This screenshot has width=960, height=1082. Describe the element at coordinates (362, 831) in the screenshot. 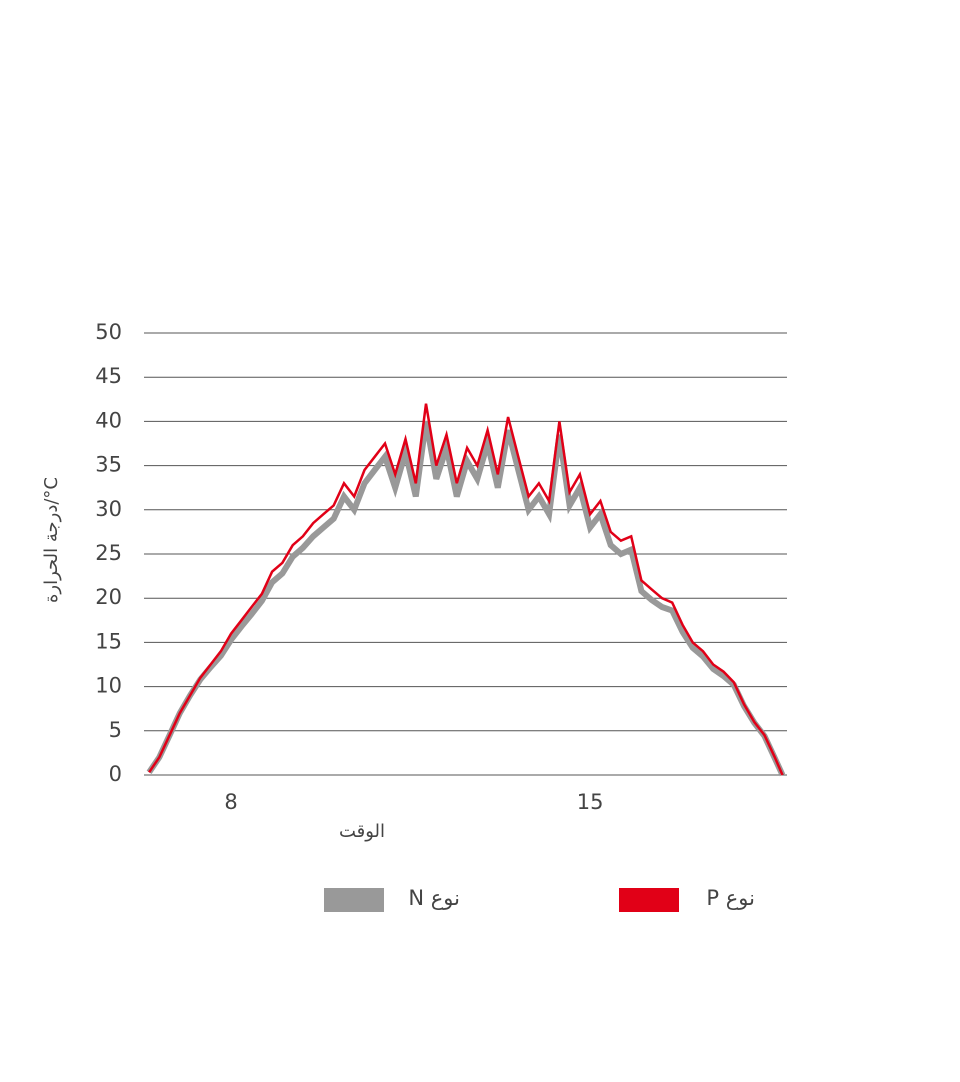

I see `x-axis-label: الوقت` at that location.